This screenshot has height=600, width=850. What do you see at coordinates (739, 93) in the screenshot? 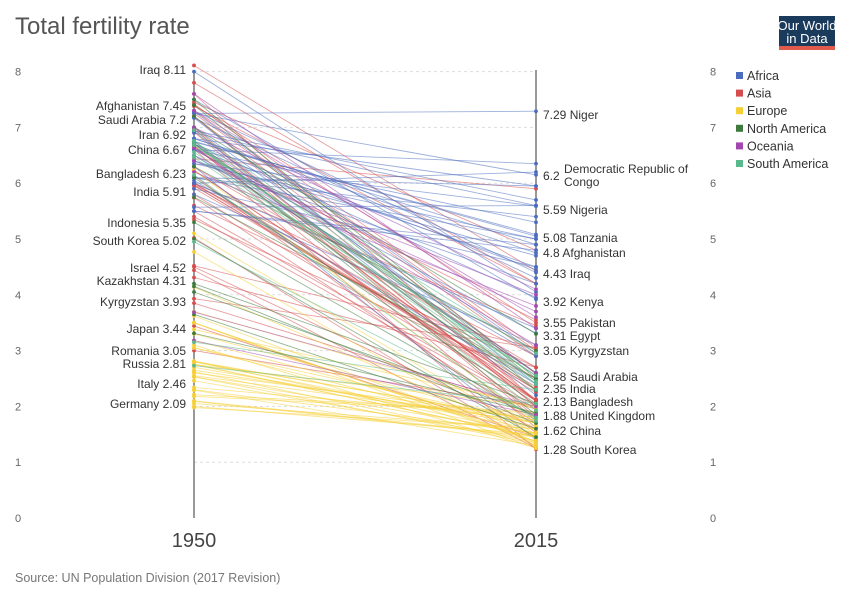
I see `legend-swatch-asia` at bounding box center [739, 93].